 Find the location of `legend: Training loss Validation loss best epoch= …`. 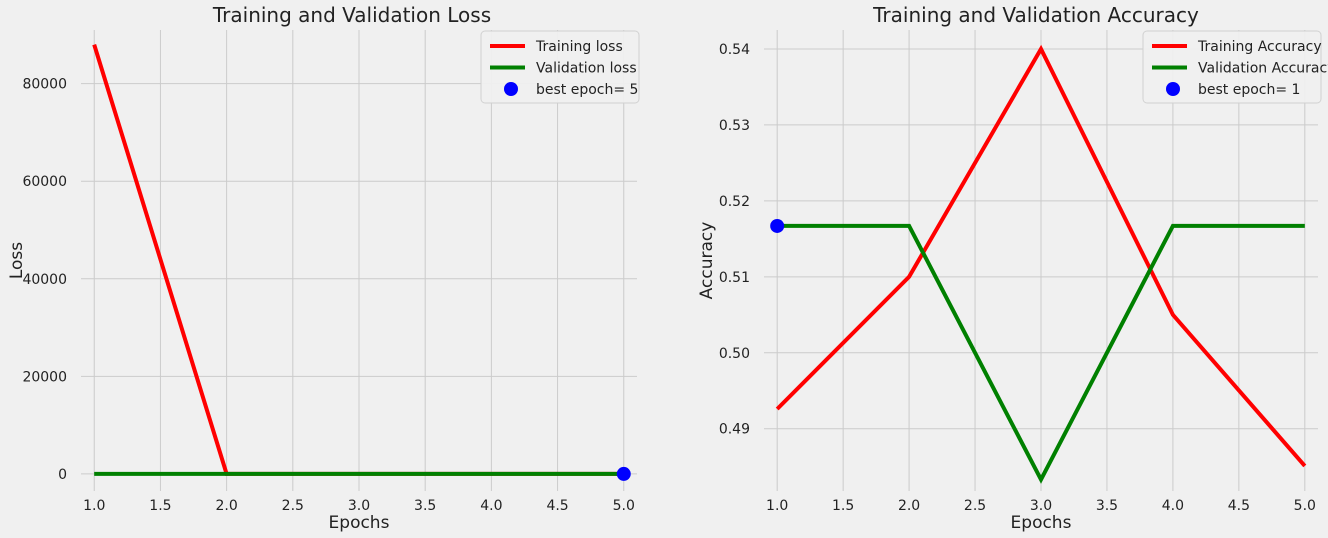

legend: Training loss Validation loss best epoch= … is located at coordinates (560, 67).